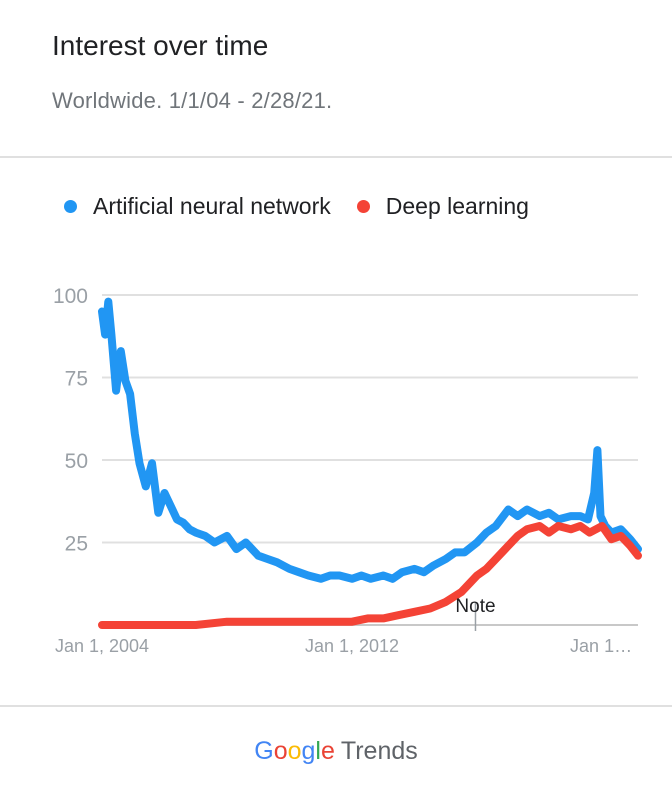 This screenshot has height=804, width=672. Describe the element at coordinates (363, 206) in the screenshot. I see `legend-dot-series2` at that location.